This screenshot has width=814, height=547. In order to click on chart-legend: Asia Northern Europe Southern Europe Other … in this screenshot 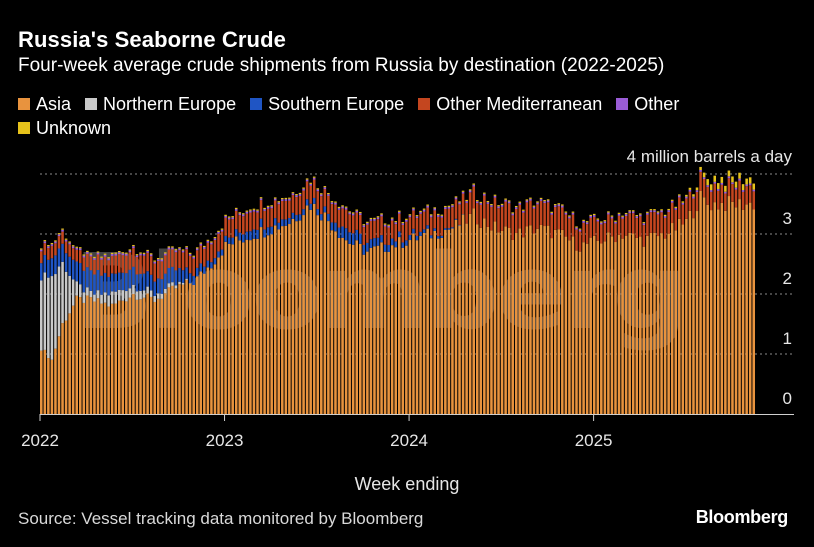, I will do `click(408, 116)`.